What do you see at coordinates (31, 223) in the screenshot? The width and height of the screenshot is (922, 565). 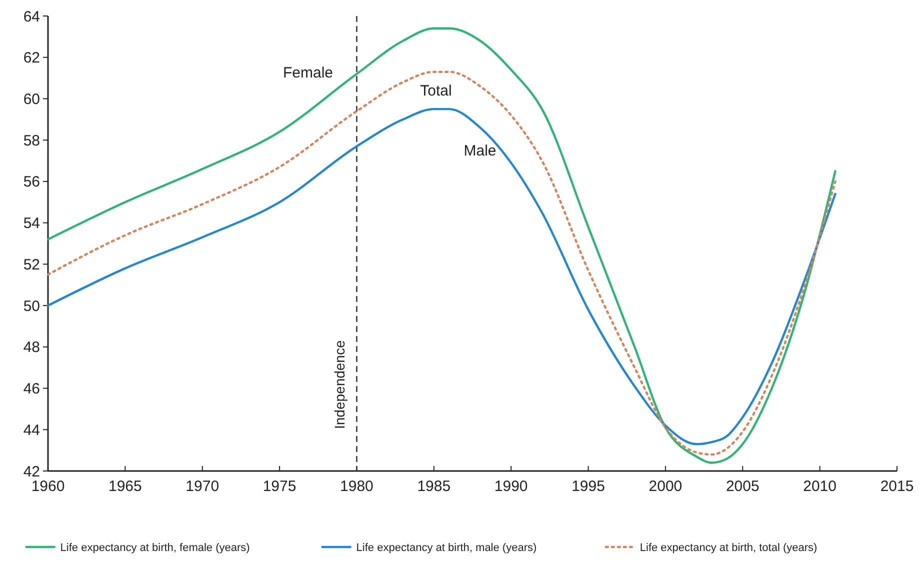 I see `y-tick-label: 54` at bounding box center [31, 223].